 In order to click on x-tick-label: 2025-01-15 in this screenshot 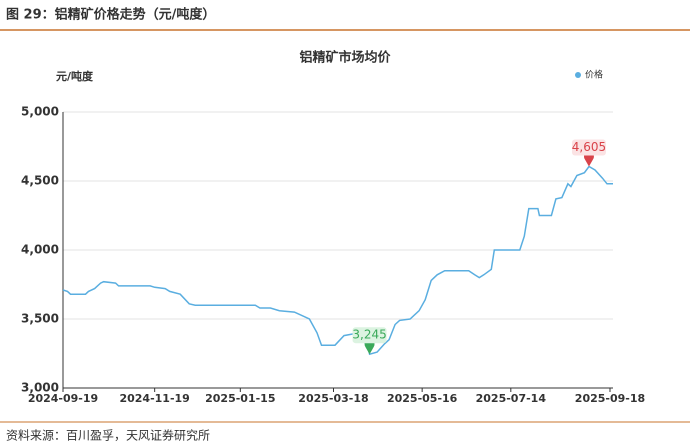, I will do `click(240, 398)`.